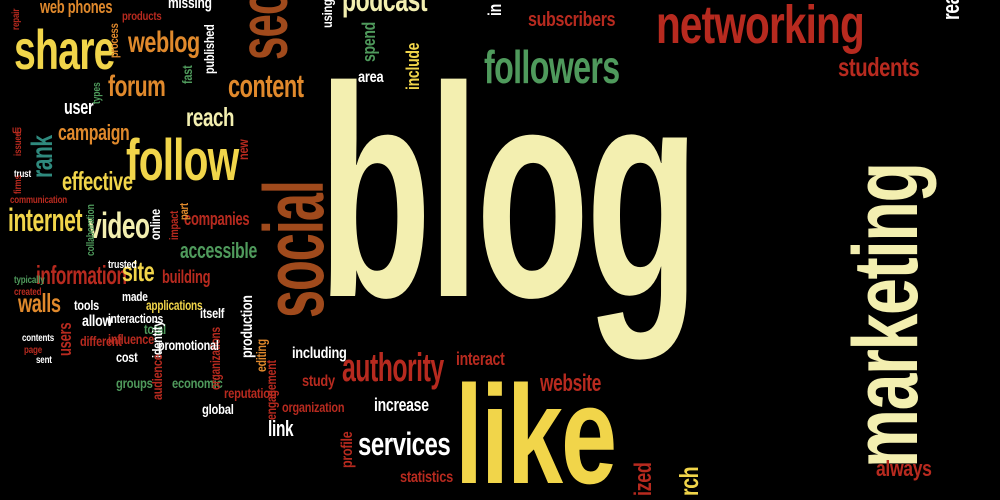 The height and width of the screenshot is (500, 1000). Describe the element at coordinates (187, 74) in the screenshot. I see `word-fast: fast` at that location.